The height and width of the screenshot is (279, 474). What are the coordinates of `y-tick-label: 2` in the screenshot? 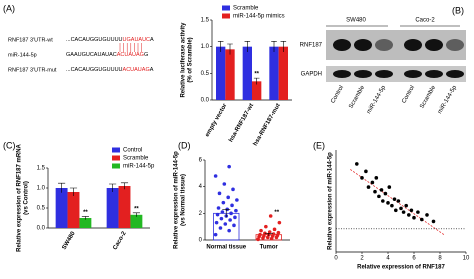 It's located at (201, 214).